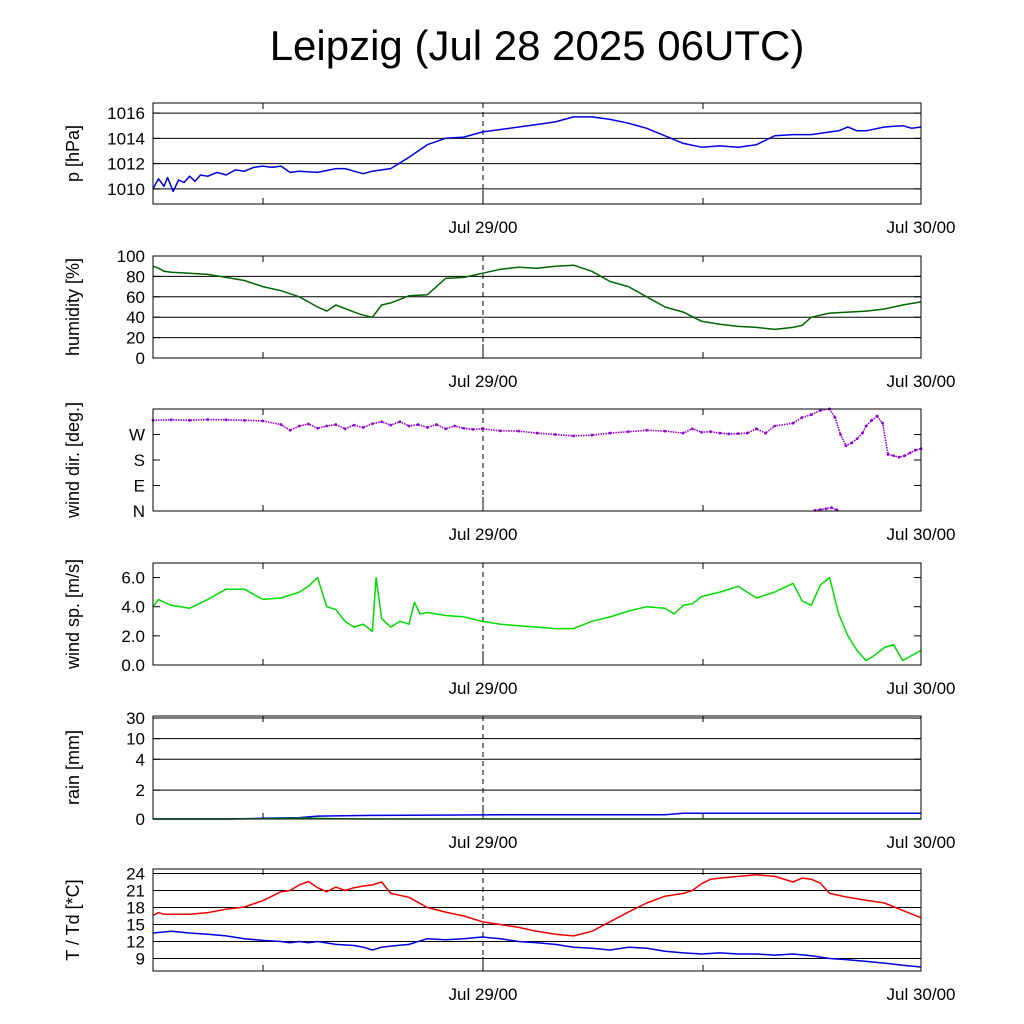  What do you see at coordinates (135, 317) in the screenshot?
I see `y-tick-label: 40` at bounding box center [135, 317].